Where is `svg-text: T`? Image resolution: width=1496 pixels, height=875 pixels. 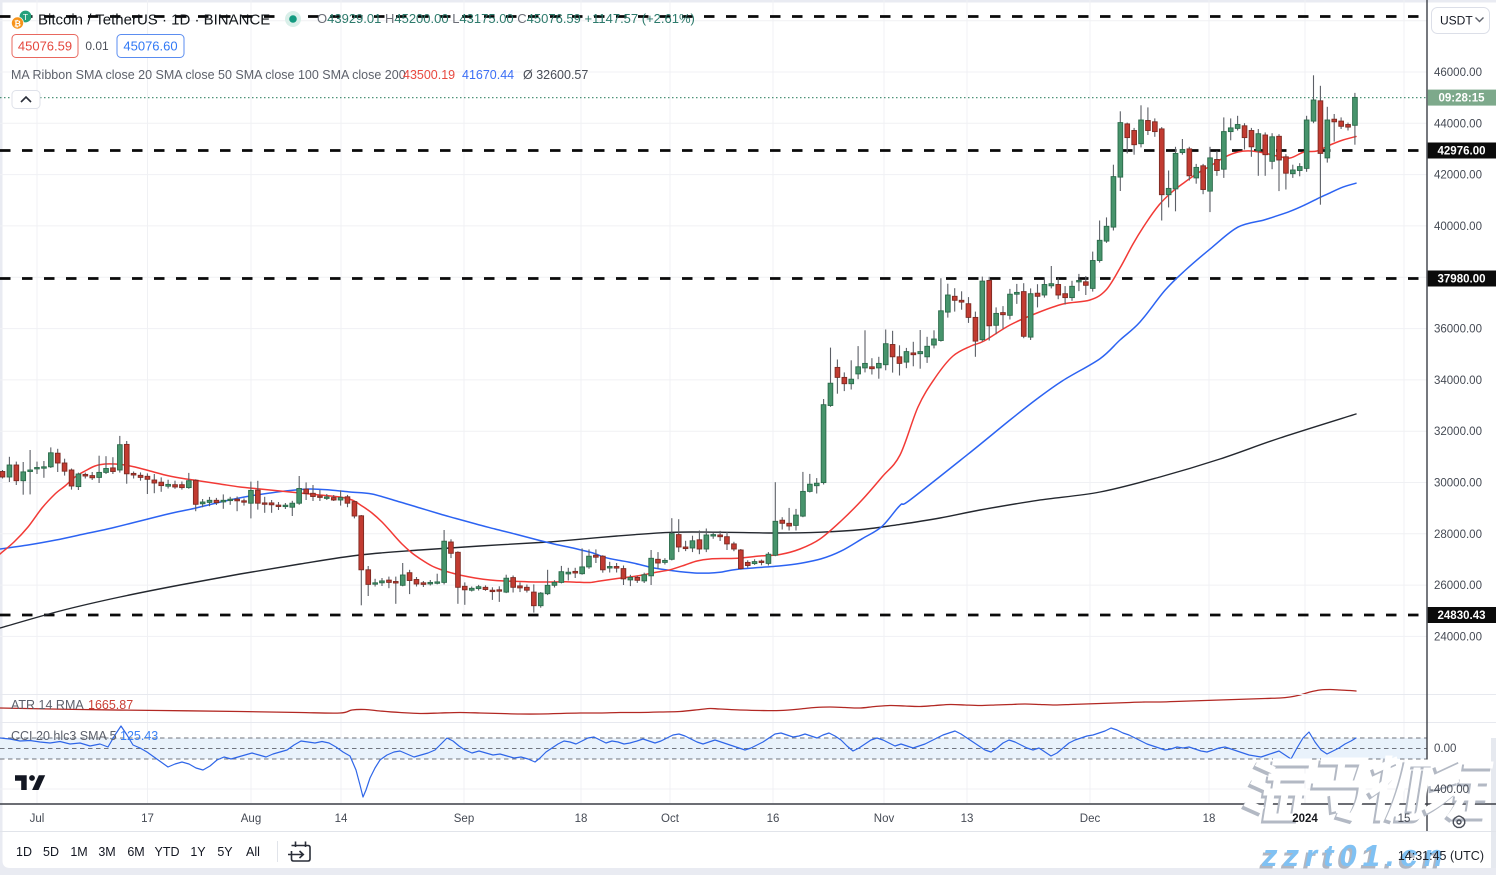
svg-text: T is located at coordinates (25, 17).